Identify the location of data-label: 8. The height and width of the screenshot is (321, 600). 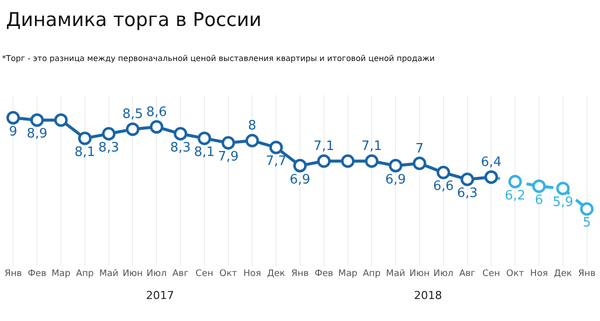
(252, 126).